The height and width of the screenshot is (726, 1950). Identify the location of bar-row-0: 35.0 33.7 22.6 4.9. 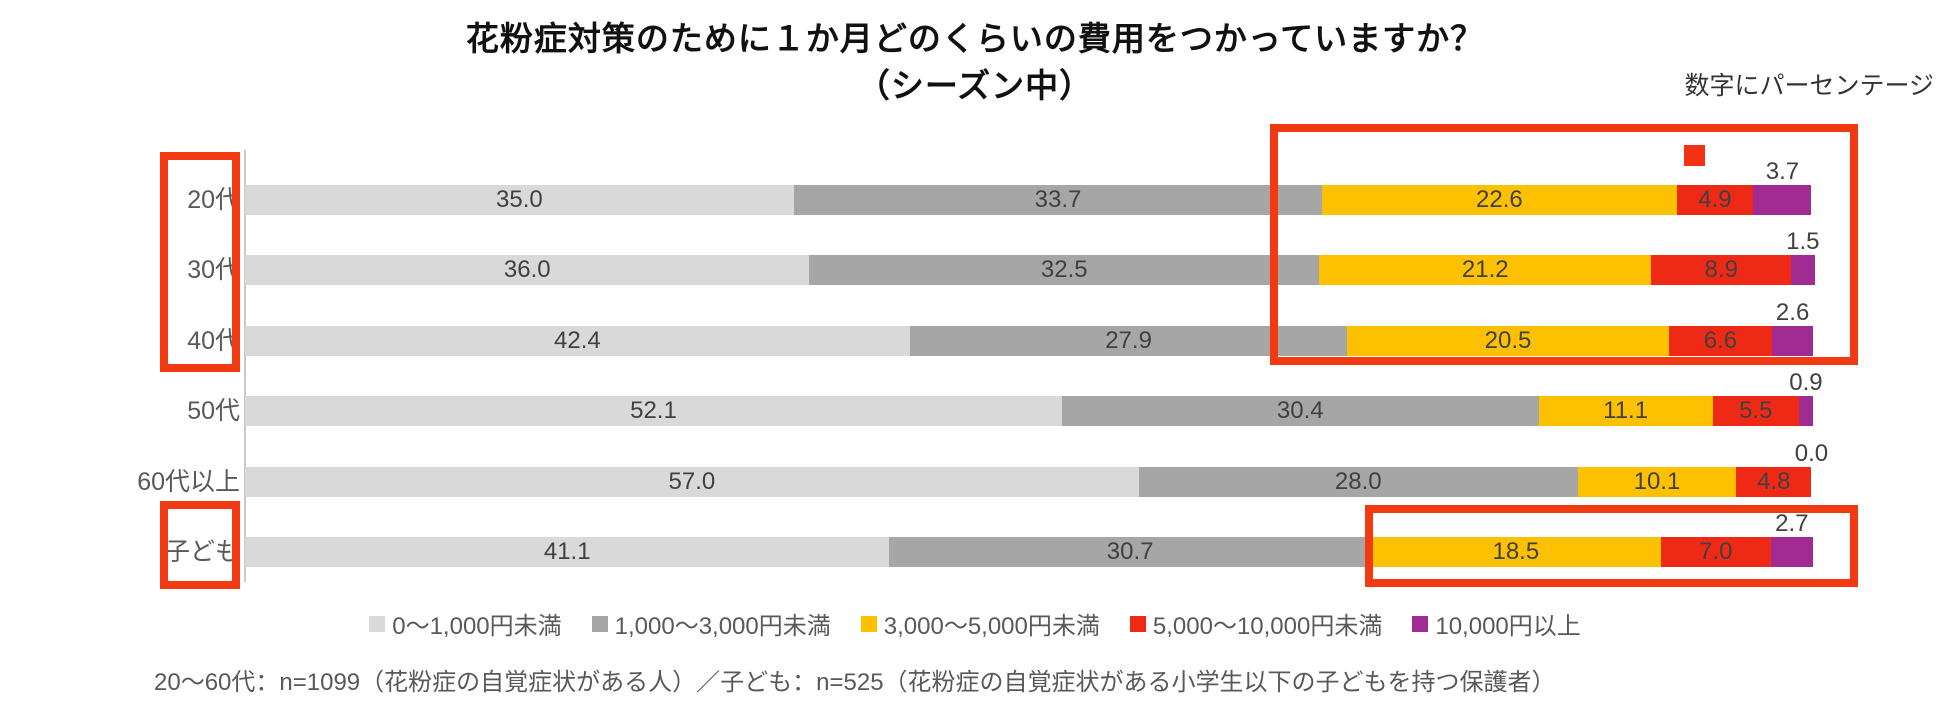
(1028, 200).